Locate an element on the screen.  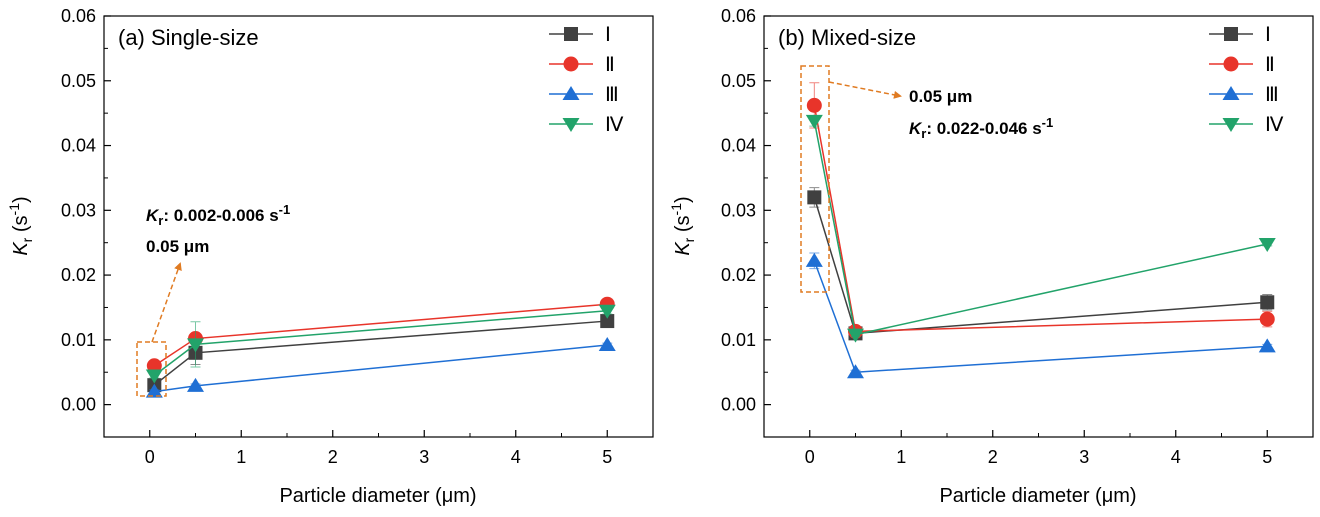
legend-item: Ⅳ is located at coordinates (1246, 125).